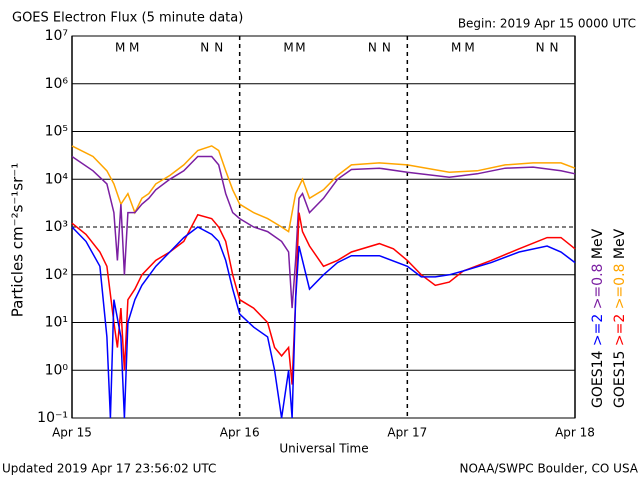 The width and height of the screenshot is (640, 480). What do you see at coordinates (57, 84) in the screenshot?
I see `y-tick-label: 10⁶` at bounding box center [57, 84].